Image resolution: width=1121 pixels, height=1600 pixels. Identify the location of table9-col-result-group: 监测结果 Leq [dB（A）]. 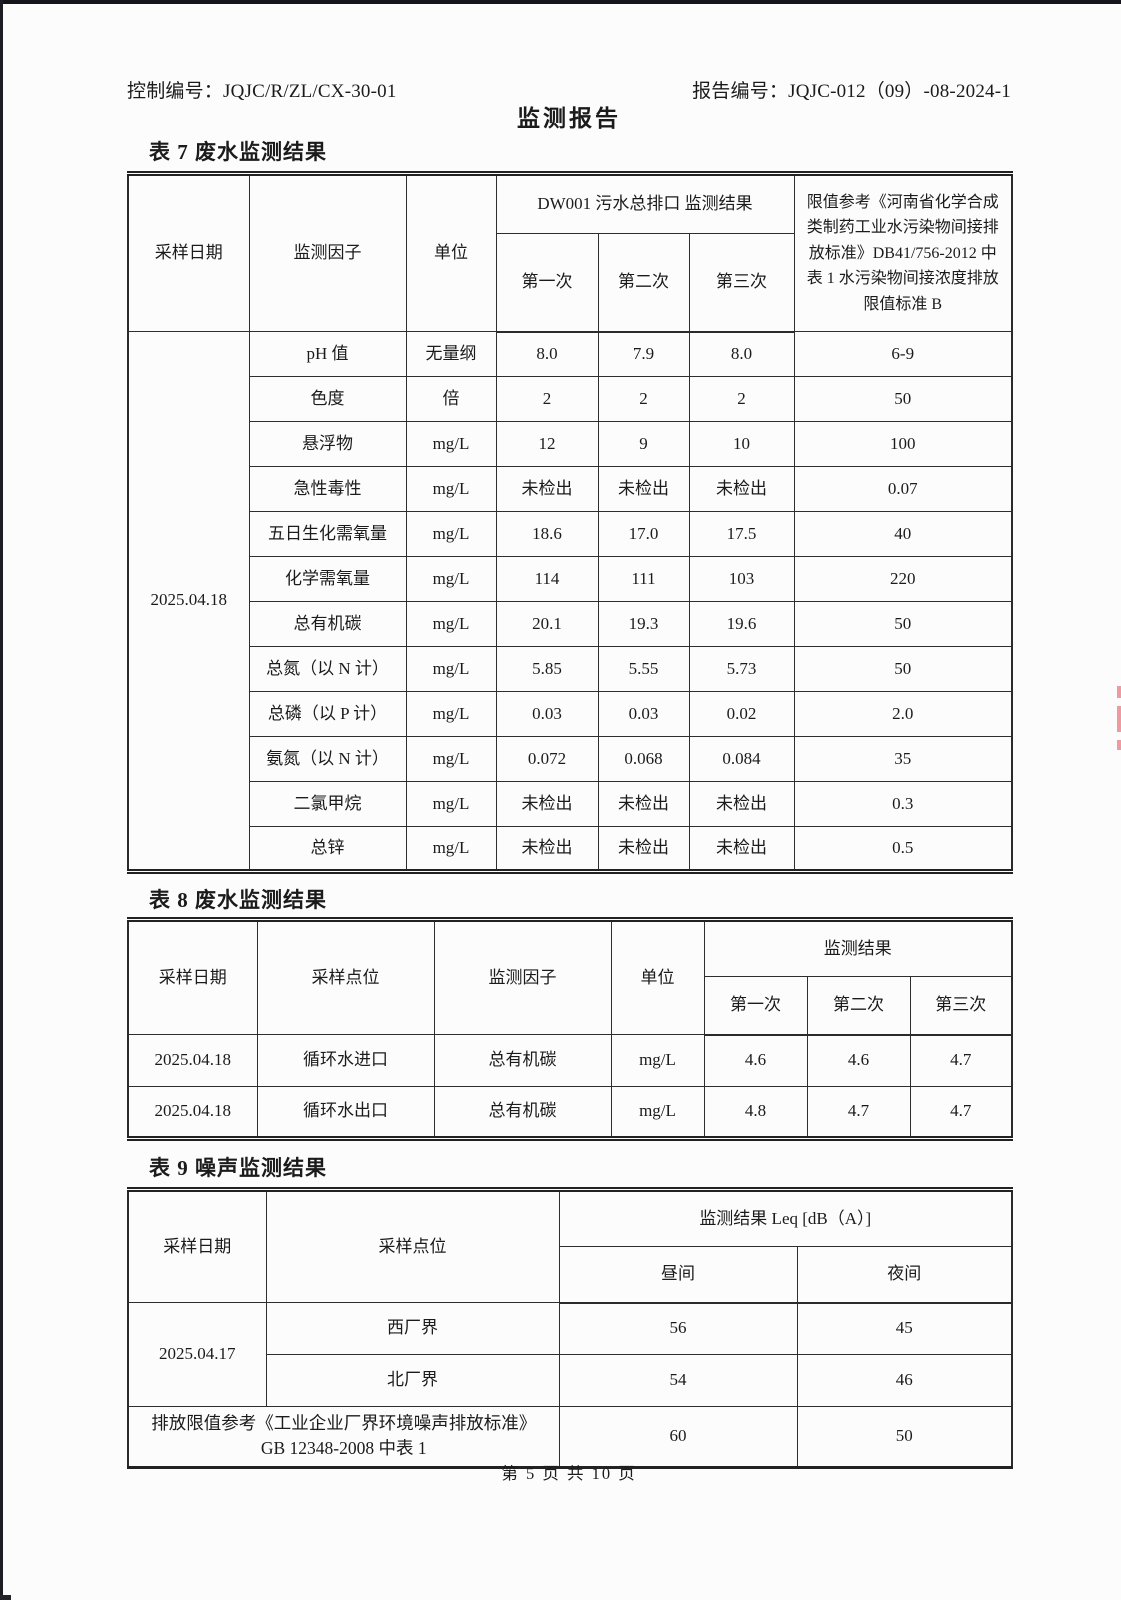
(785, 1218).